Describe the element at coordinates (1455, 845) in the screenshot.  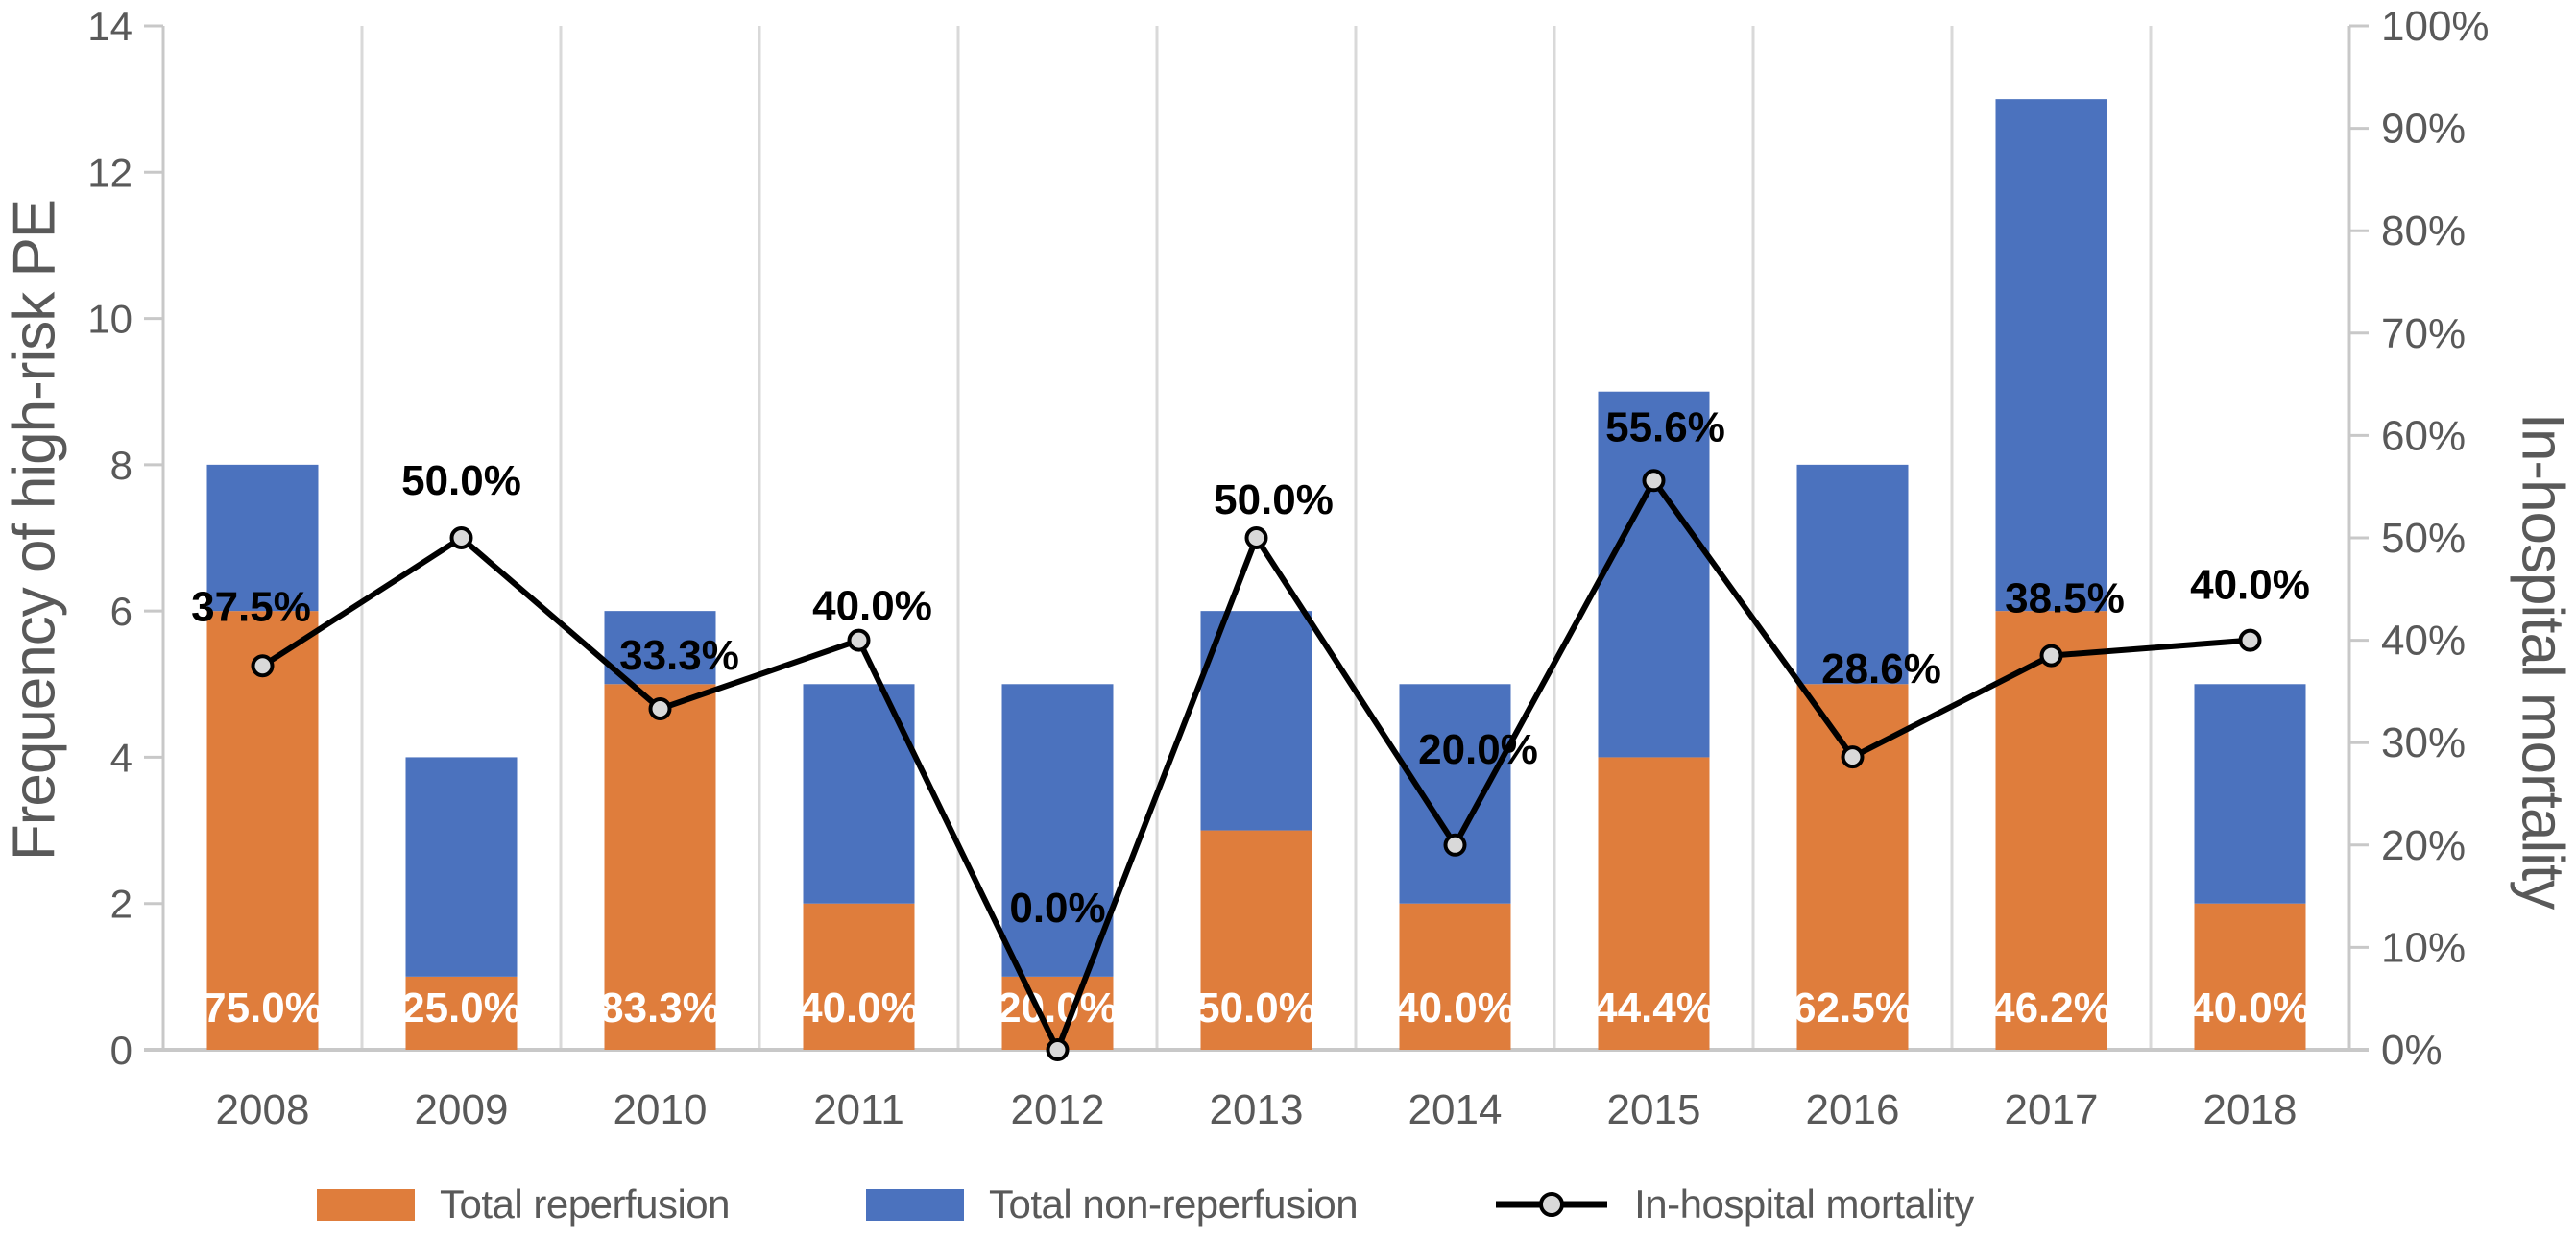
I see `mortality-point-2014` at that location.